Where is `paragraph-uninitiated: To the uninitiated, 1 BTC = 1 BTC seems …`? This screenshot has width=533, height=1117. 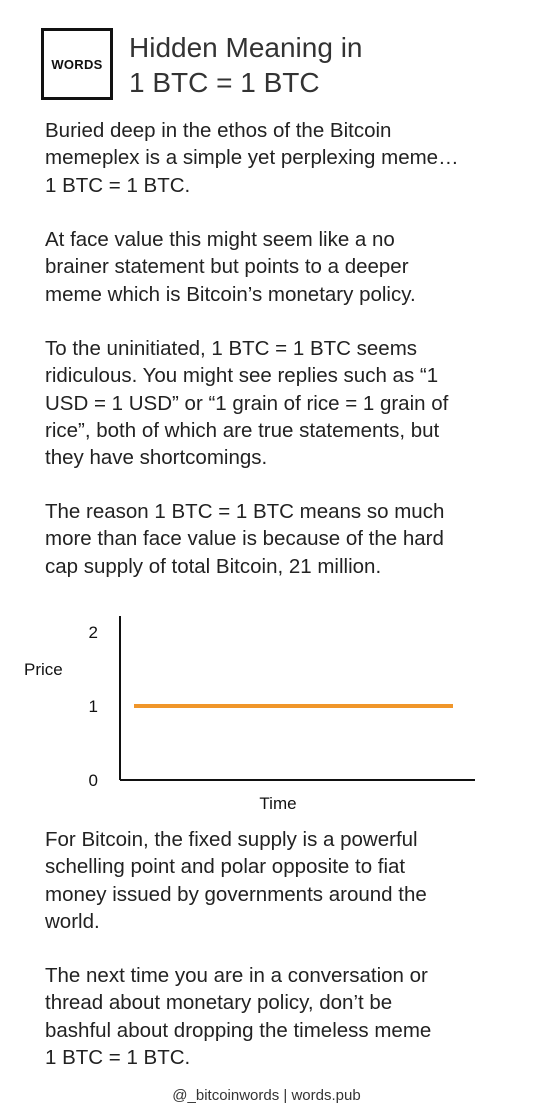
paragraph-uninitiated: To the uninitiated, 1 BTC = 1 BTC seems … is located at coordinates (275, 403).